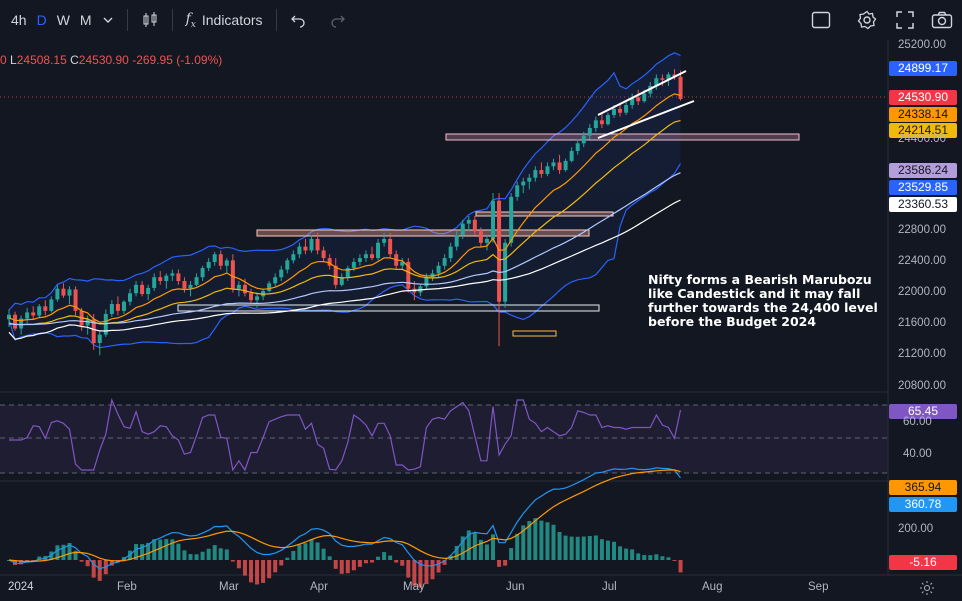  I want to click on macd-line, so click(344, 518).